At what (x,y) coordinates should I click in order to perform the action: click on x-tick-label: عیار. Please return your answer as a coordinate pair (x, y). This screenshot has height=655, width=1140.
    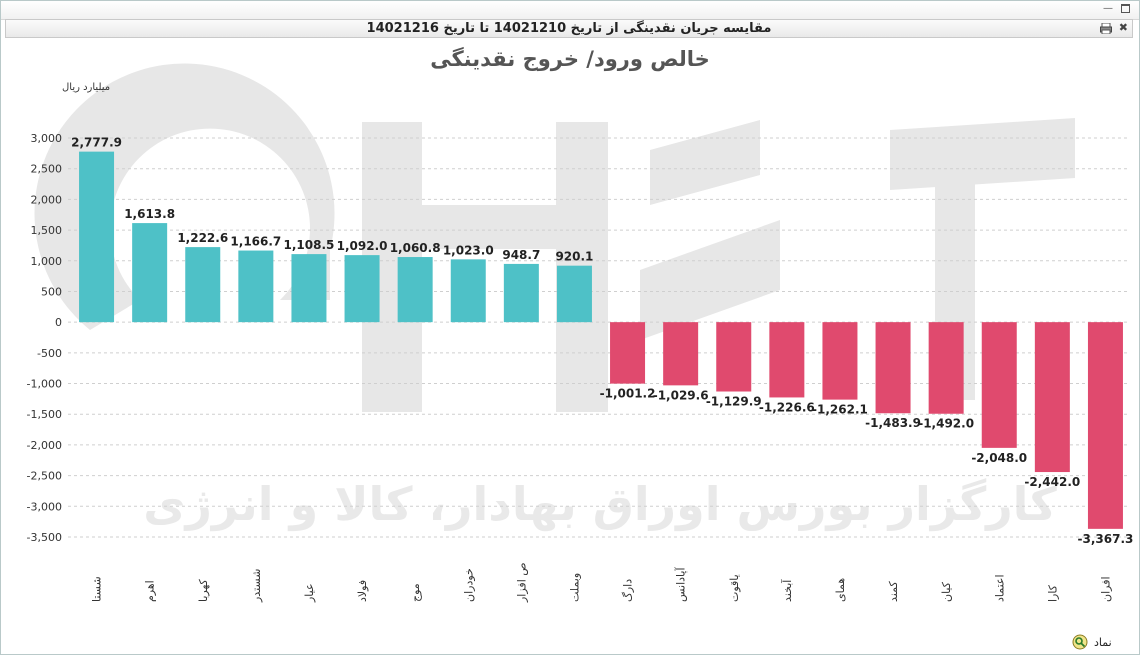
    Looking at the image, I should click on (309, 593).